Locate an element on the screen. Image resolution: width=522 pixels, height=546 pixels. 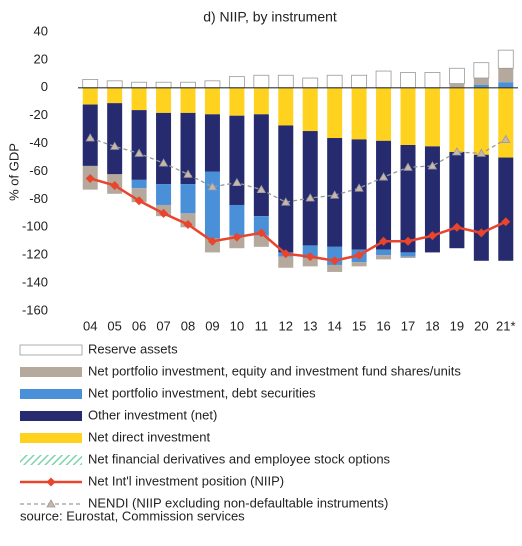
y-tick-label: -40 is located at coordinates (38, 142).